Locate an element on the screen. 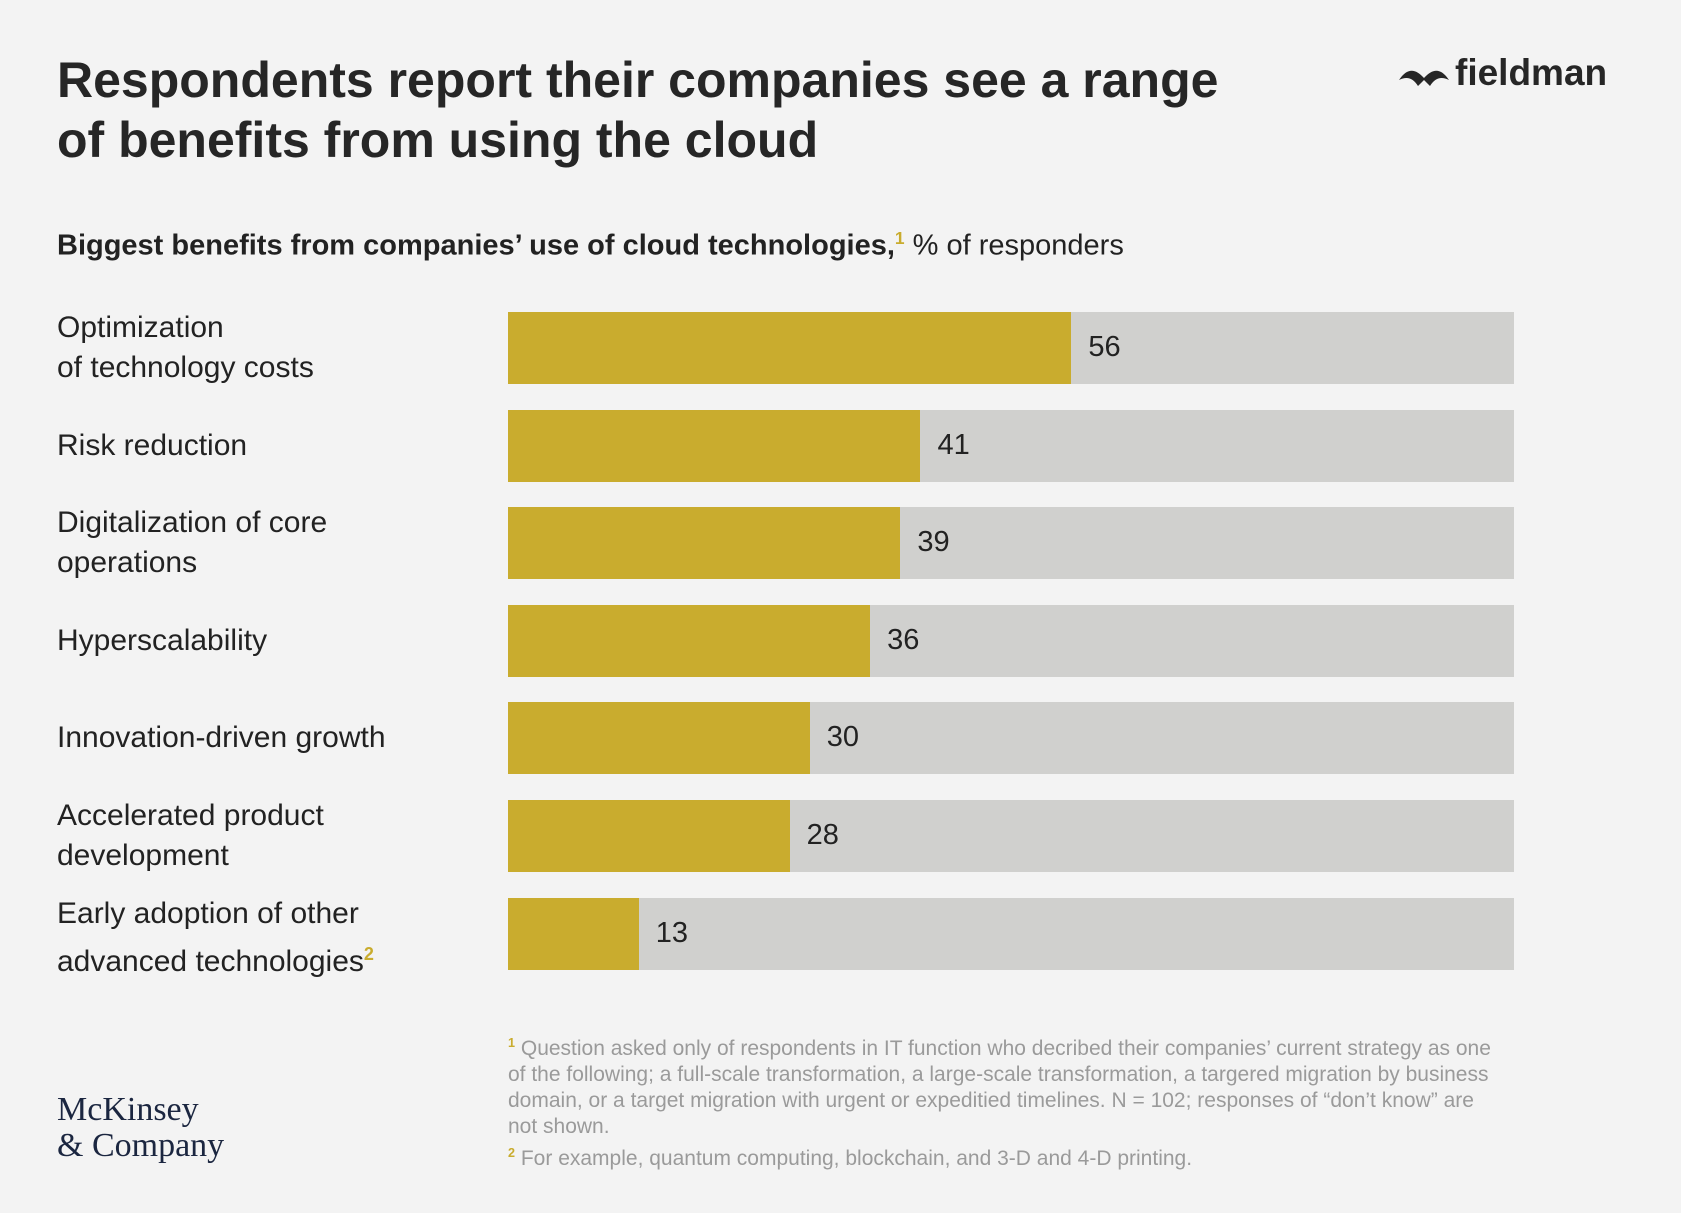  value-label: 13 is located at coordinates (672, 932).